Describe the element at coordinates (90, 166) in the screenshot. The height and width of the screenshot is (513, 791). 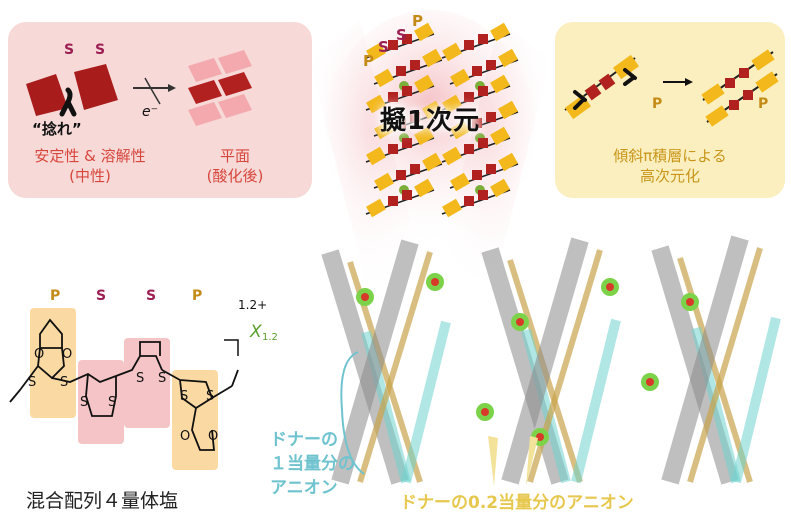
I see `stability-solubility-caption: 安定性 & 溶解性 (中性)` at that location.